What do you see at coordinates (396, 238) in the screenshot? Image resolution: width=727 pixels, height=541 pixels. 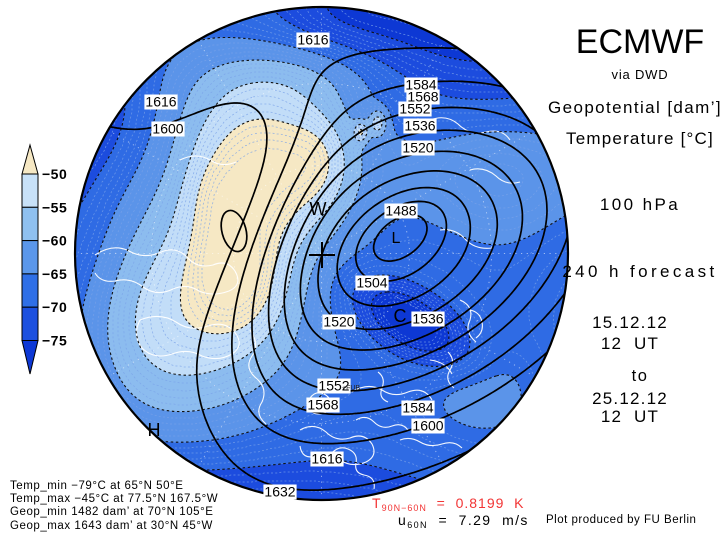 I see `svg-text: L` at bounding box center [396, 238].